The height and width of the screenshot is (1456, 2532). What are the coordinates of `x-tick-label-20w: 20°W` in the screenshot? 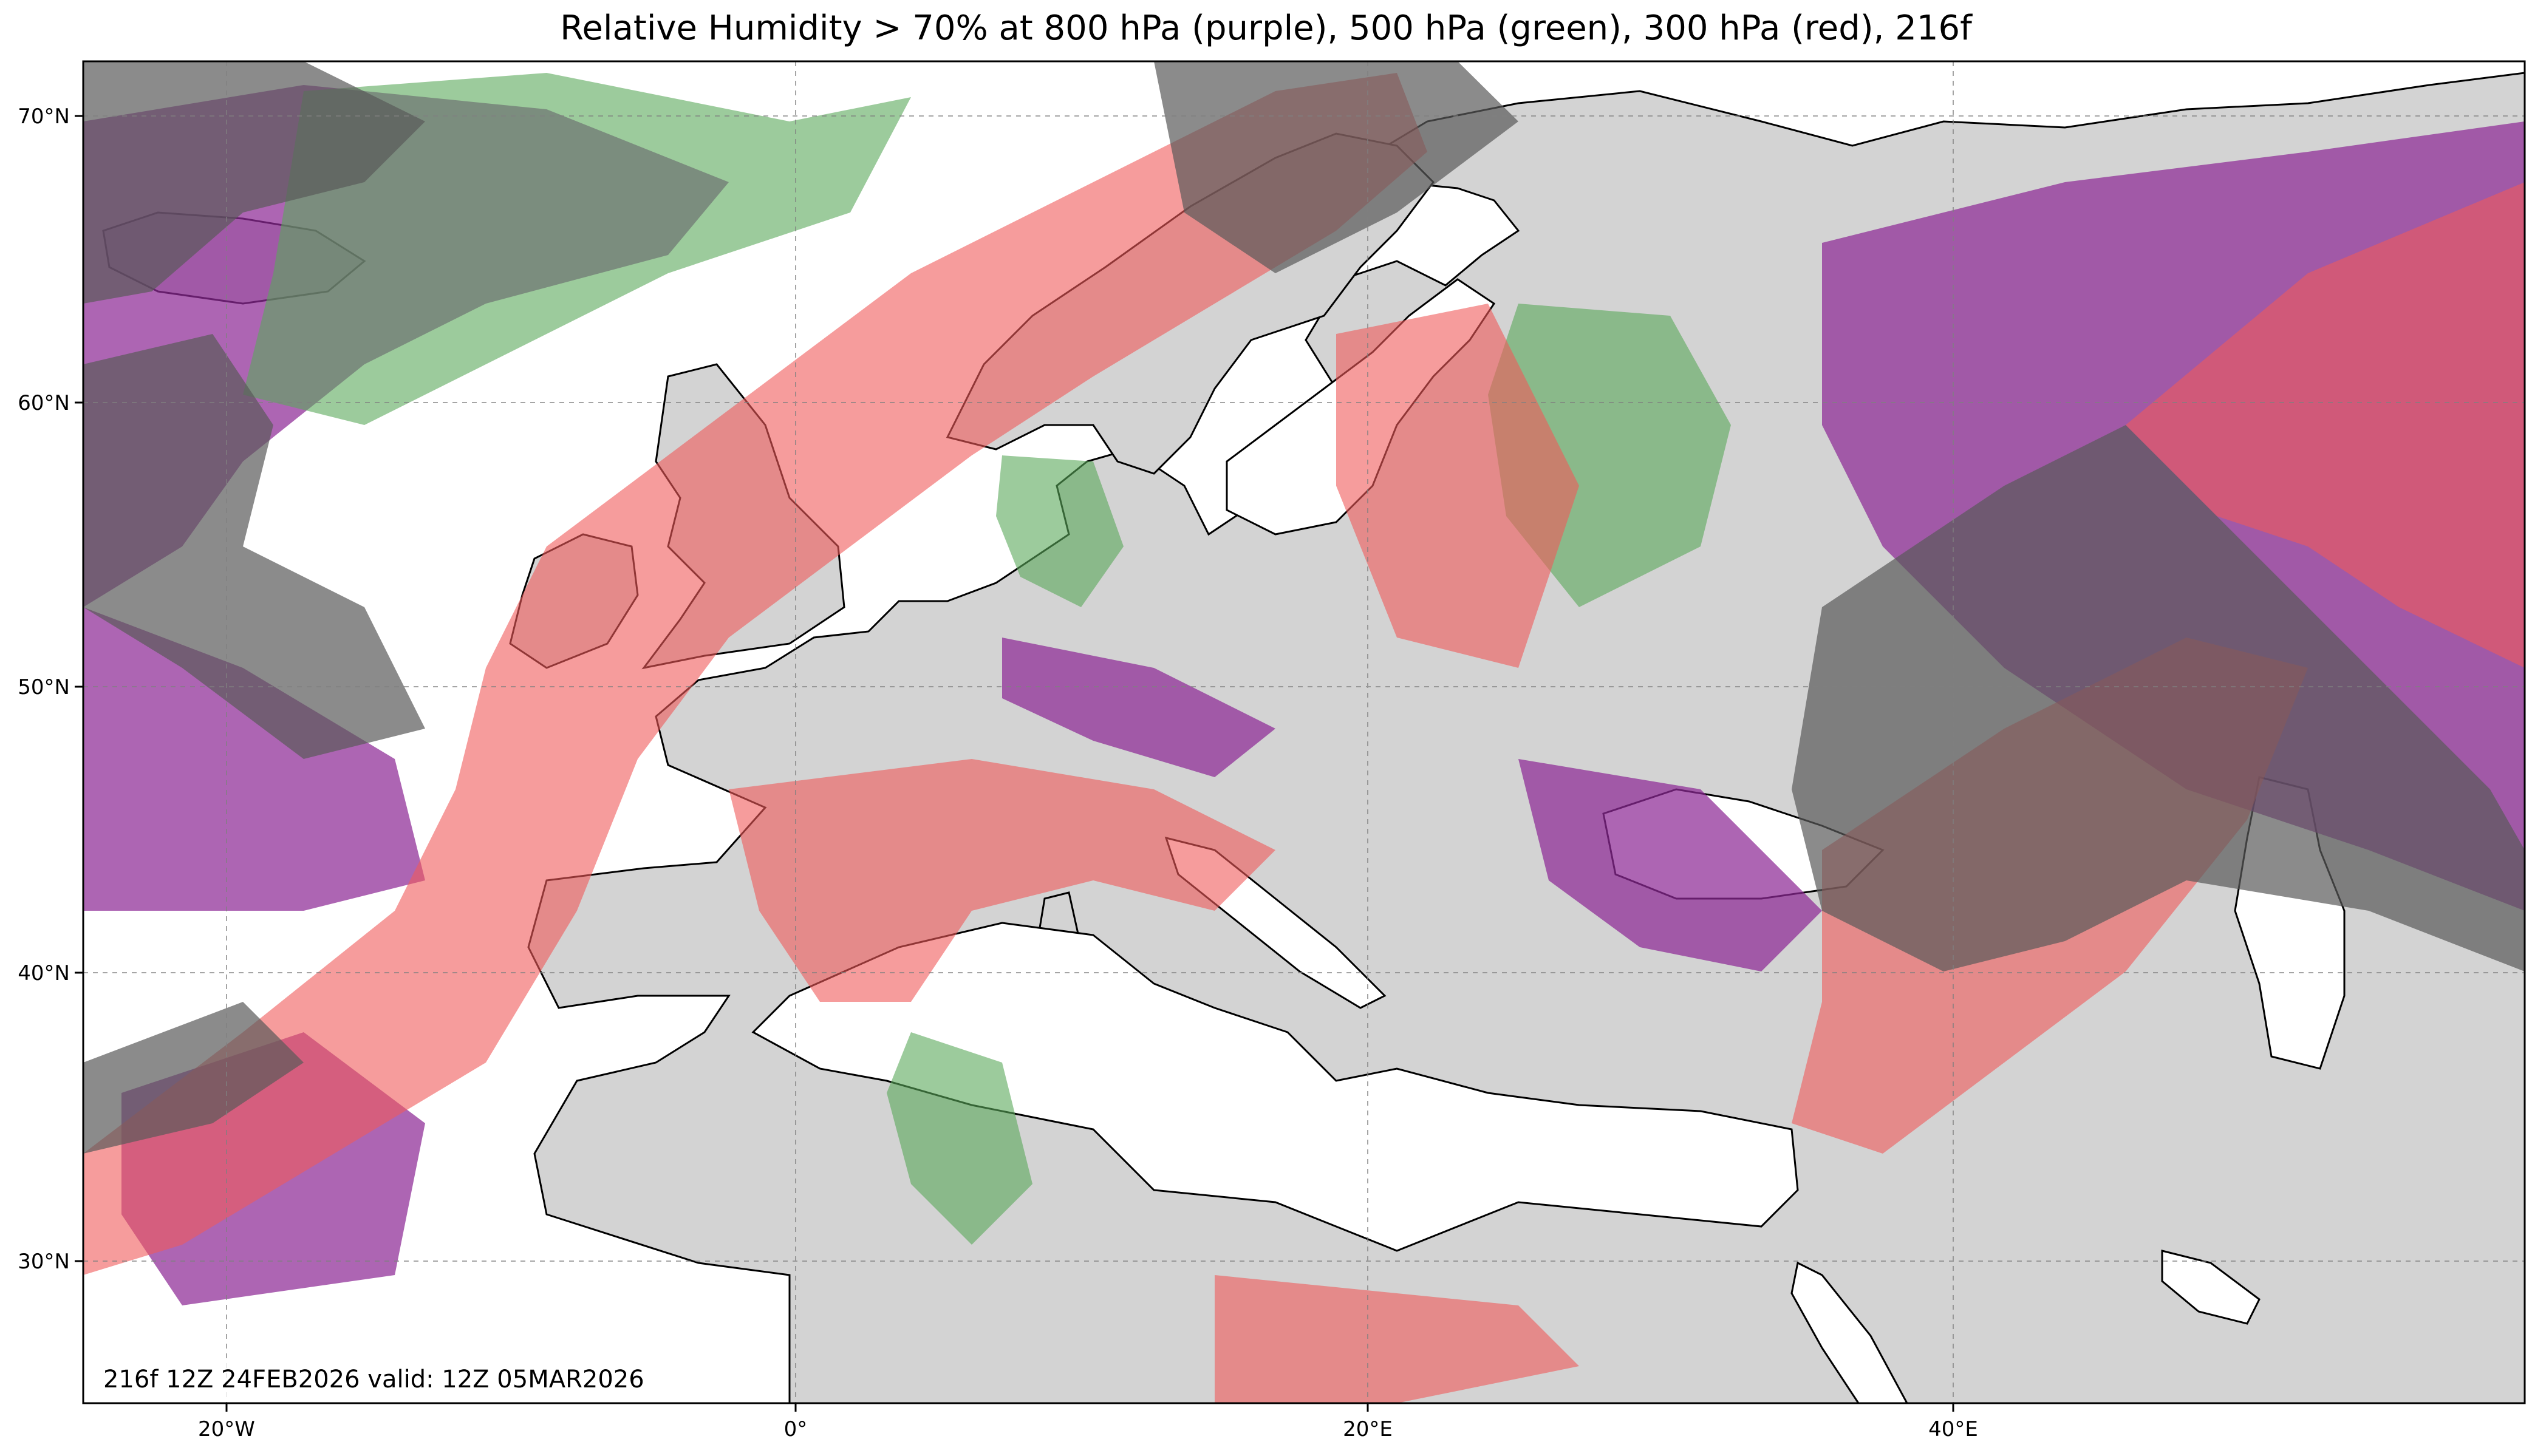 It's located at (226, 1429).